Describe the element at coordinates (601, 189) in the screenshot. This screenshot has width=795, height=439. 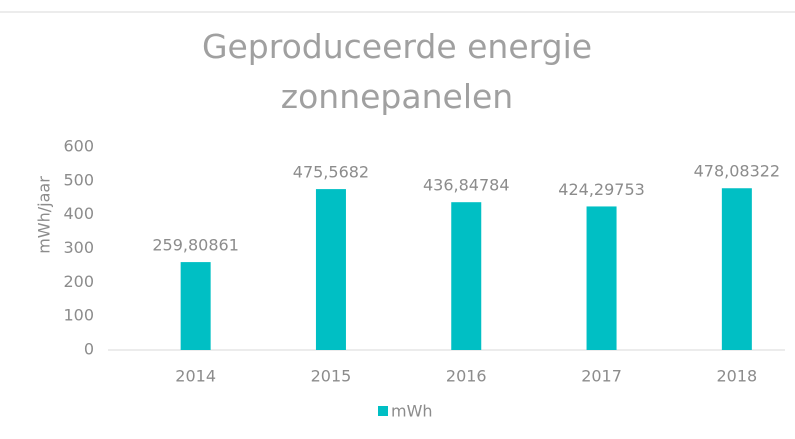
I see `data-label: 424,29753` at that location.